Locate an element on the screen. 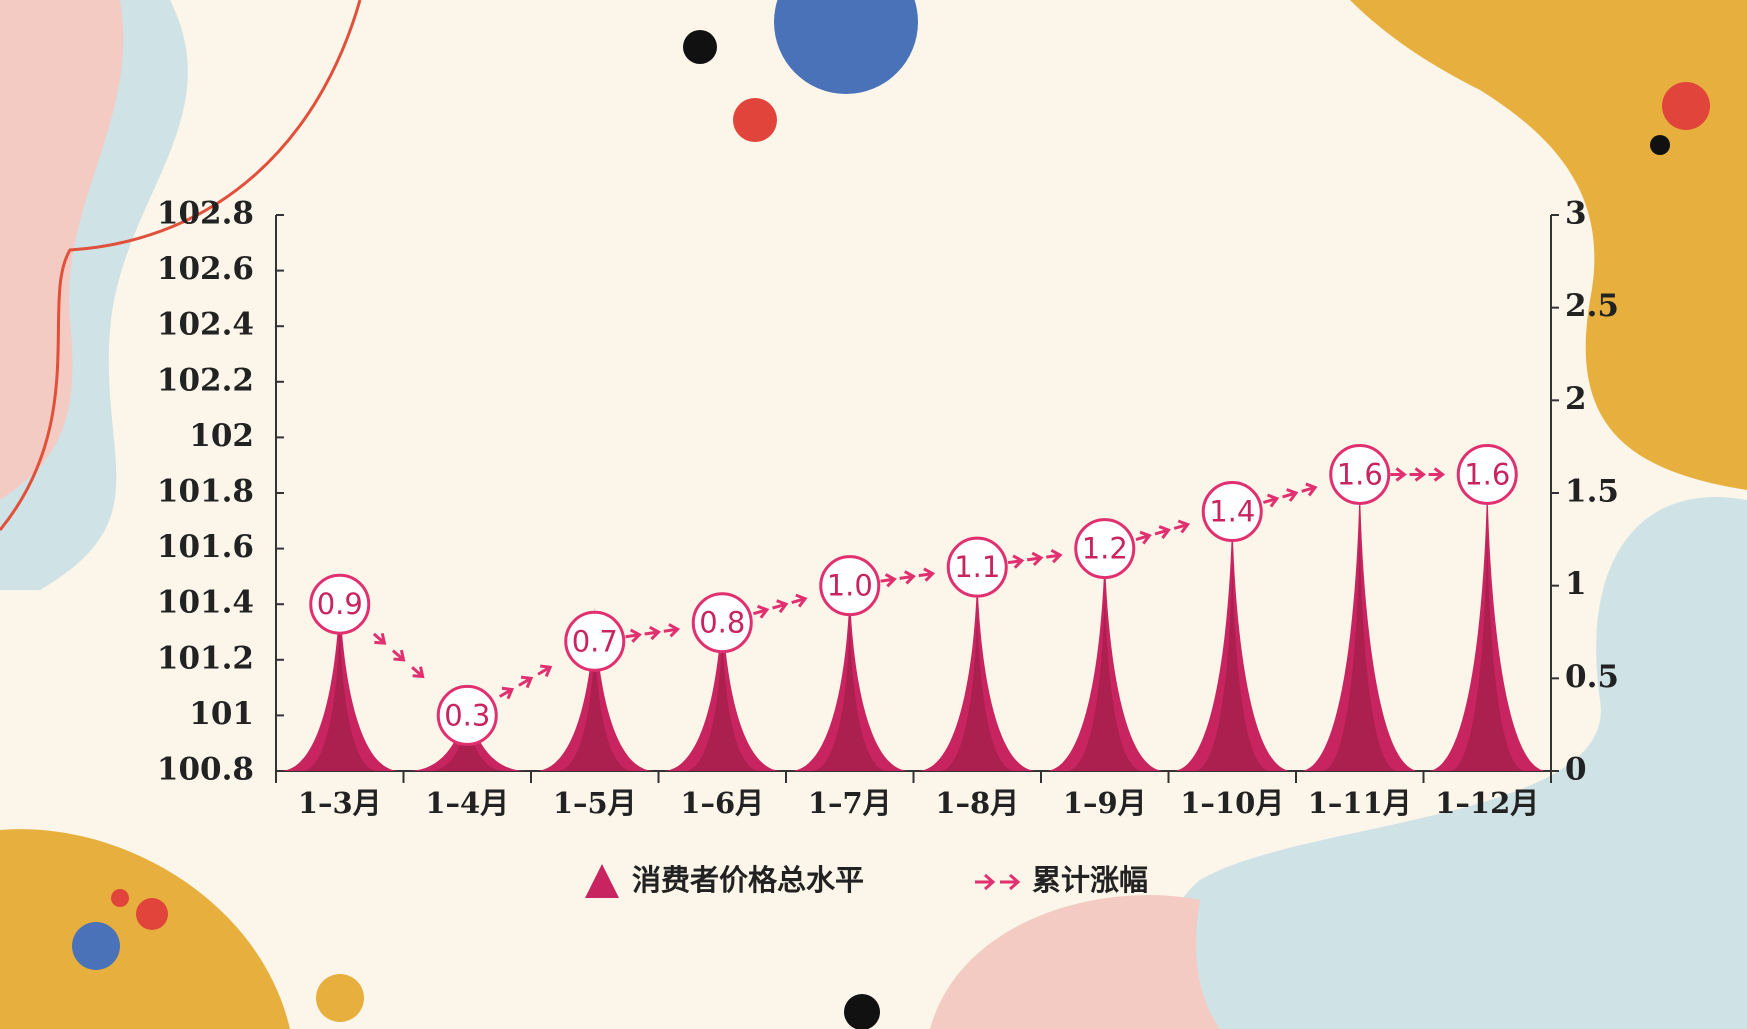 This screenshot has width=1747, height=1029. y-tick-label: 101.8 is located at coordinates (205, 492).